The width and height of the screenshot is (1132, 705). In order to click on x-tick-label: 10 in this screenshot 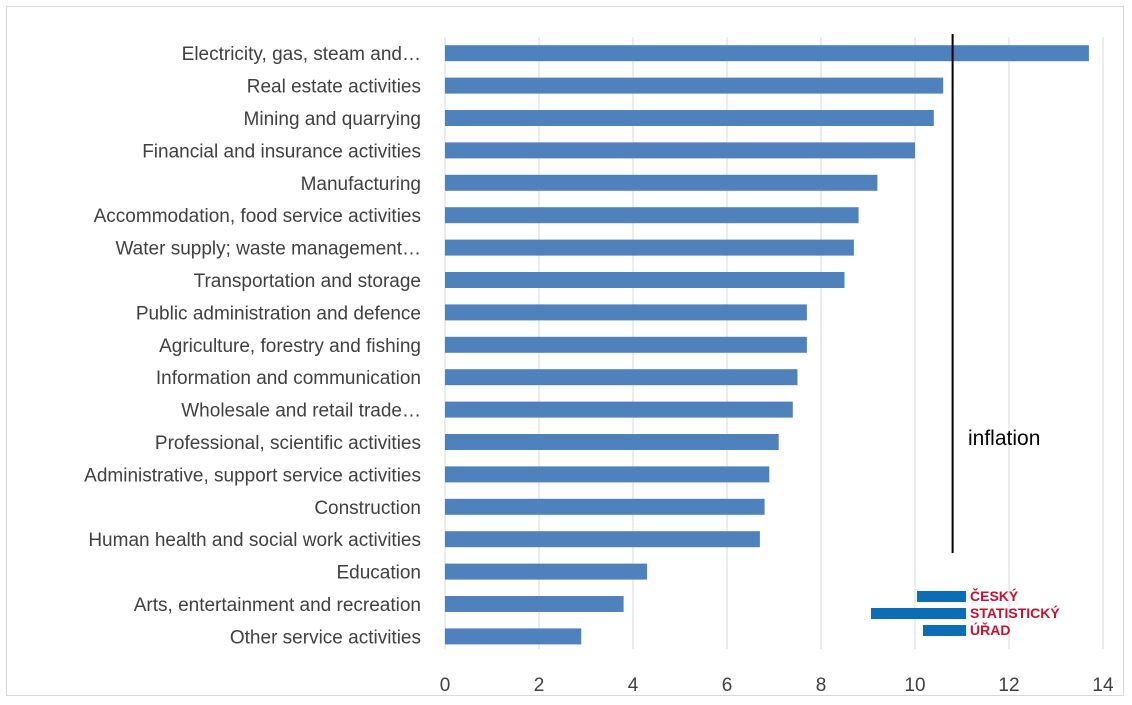, I will do `click(914, 685)`.